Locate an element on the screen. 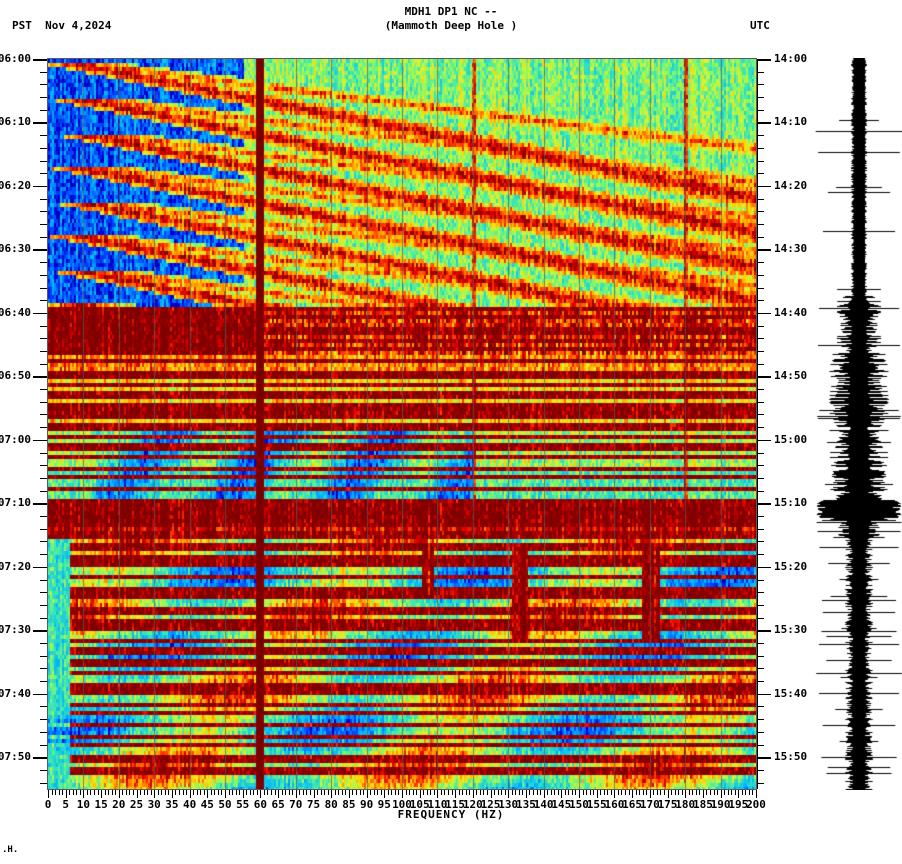  frequency-label: 100 is located at coordinates (402, 804).